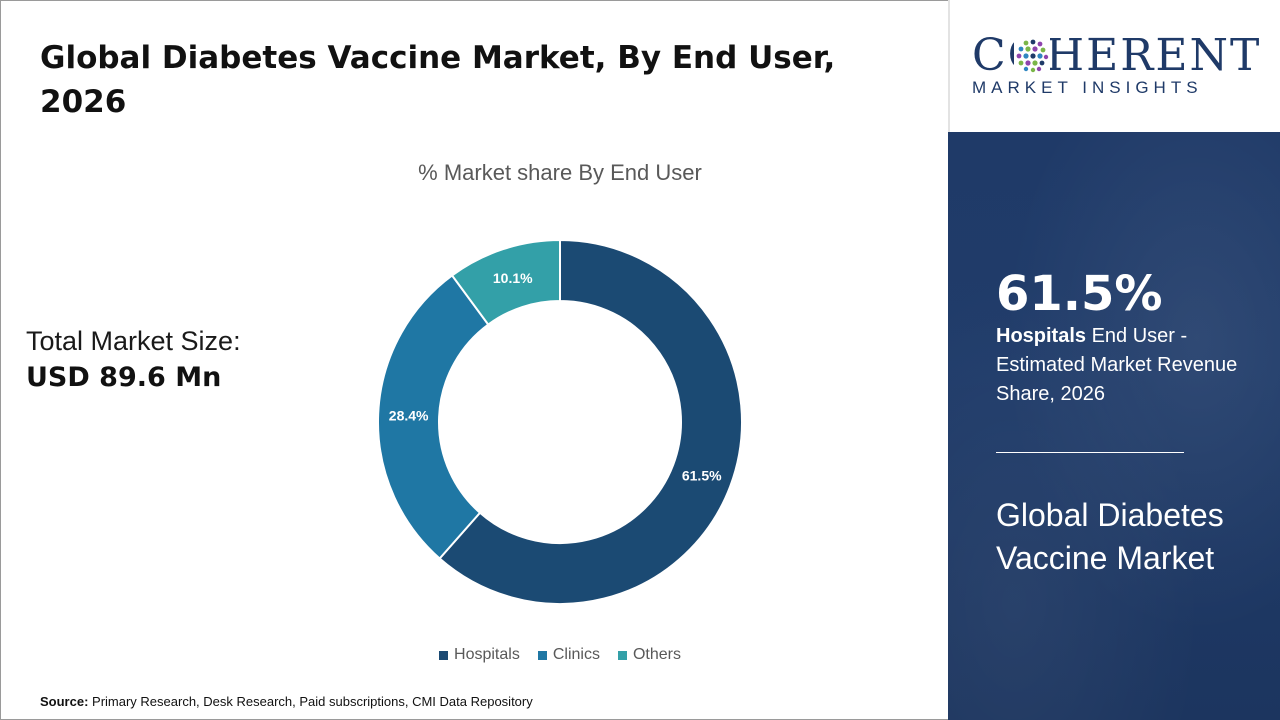  I want to click on legend-item-hospitals: Hospitals, so click(479, 655).